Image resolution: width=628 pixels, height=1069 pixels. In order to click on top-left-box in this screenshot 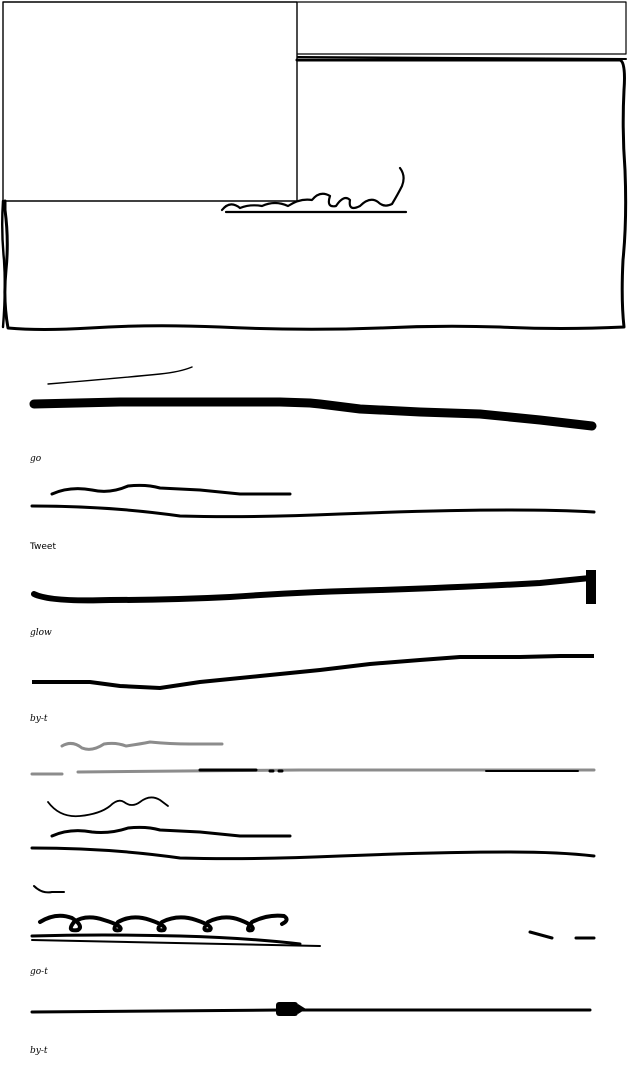, I will do `click(150, 101)`.